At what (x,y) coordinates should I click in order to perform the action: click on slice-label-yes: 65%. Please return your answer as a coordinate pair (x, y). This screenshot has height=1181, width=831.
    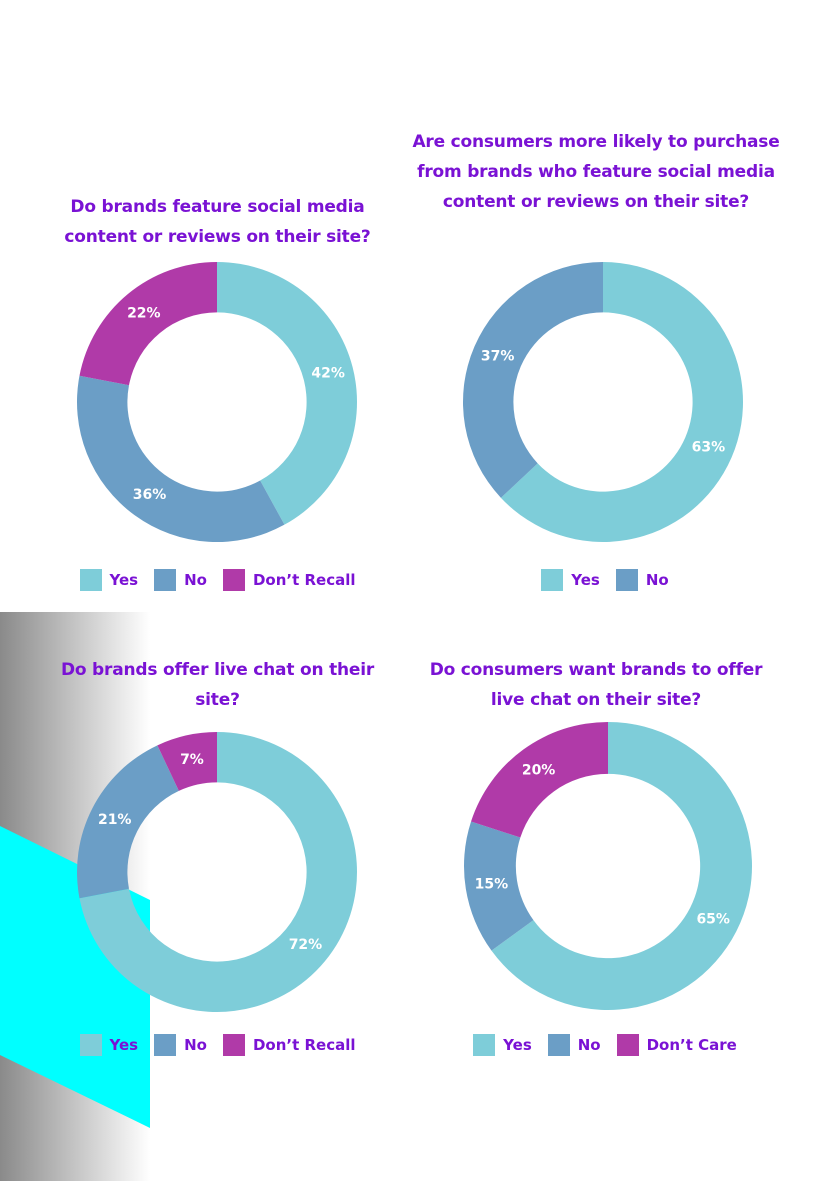
    Looking at the image, I should click on (713, 920).